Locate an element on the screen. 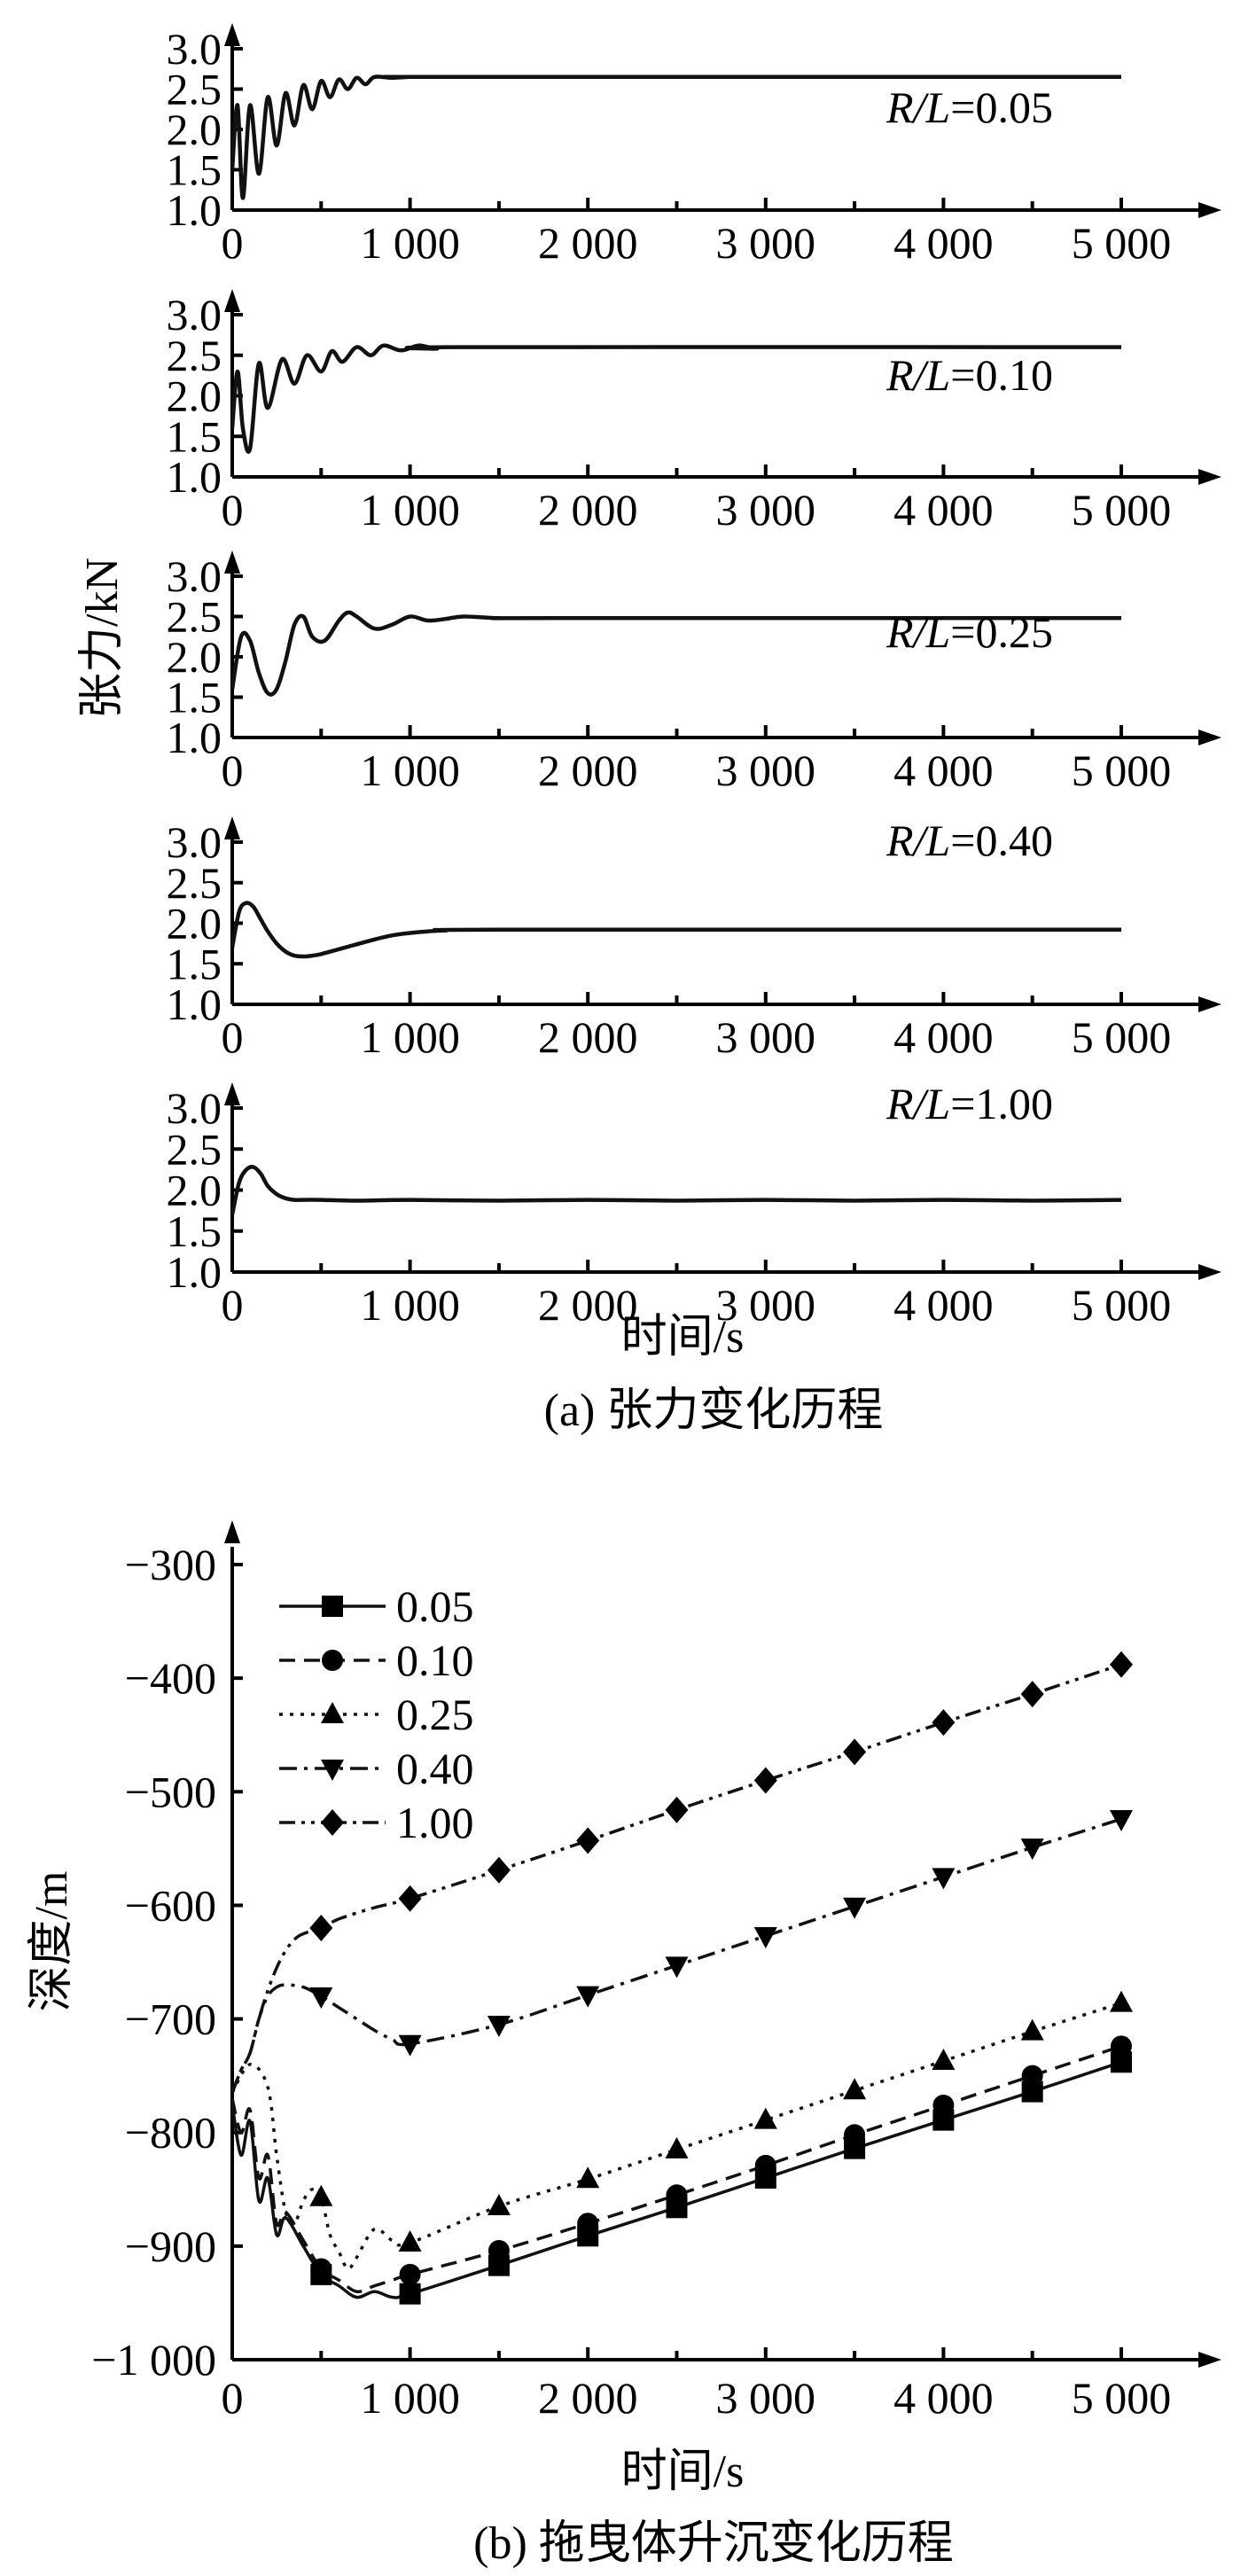 The image size is (1256, 2576). caption-a: (a) 张力变化历程 is located at coordinates (714, 1411).